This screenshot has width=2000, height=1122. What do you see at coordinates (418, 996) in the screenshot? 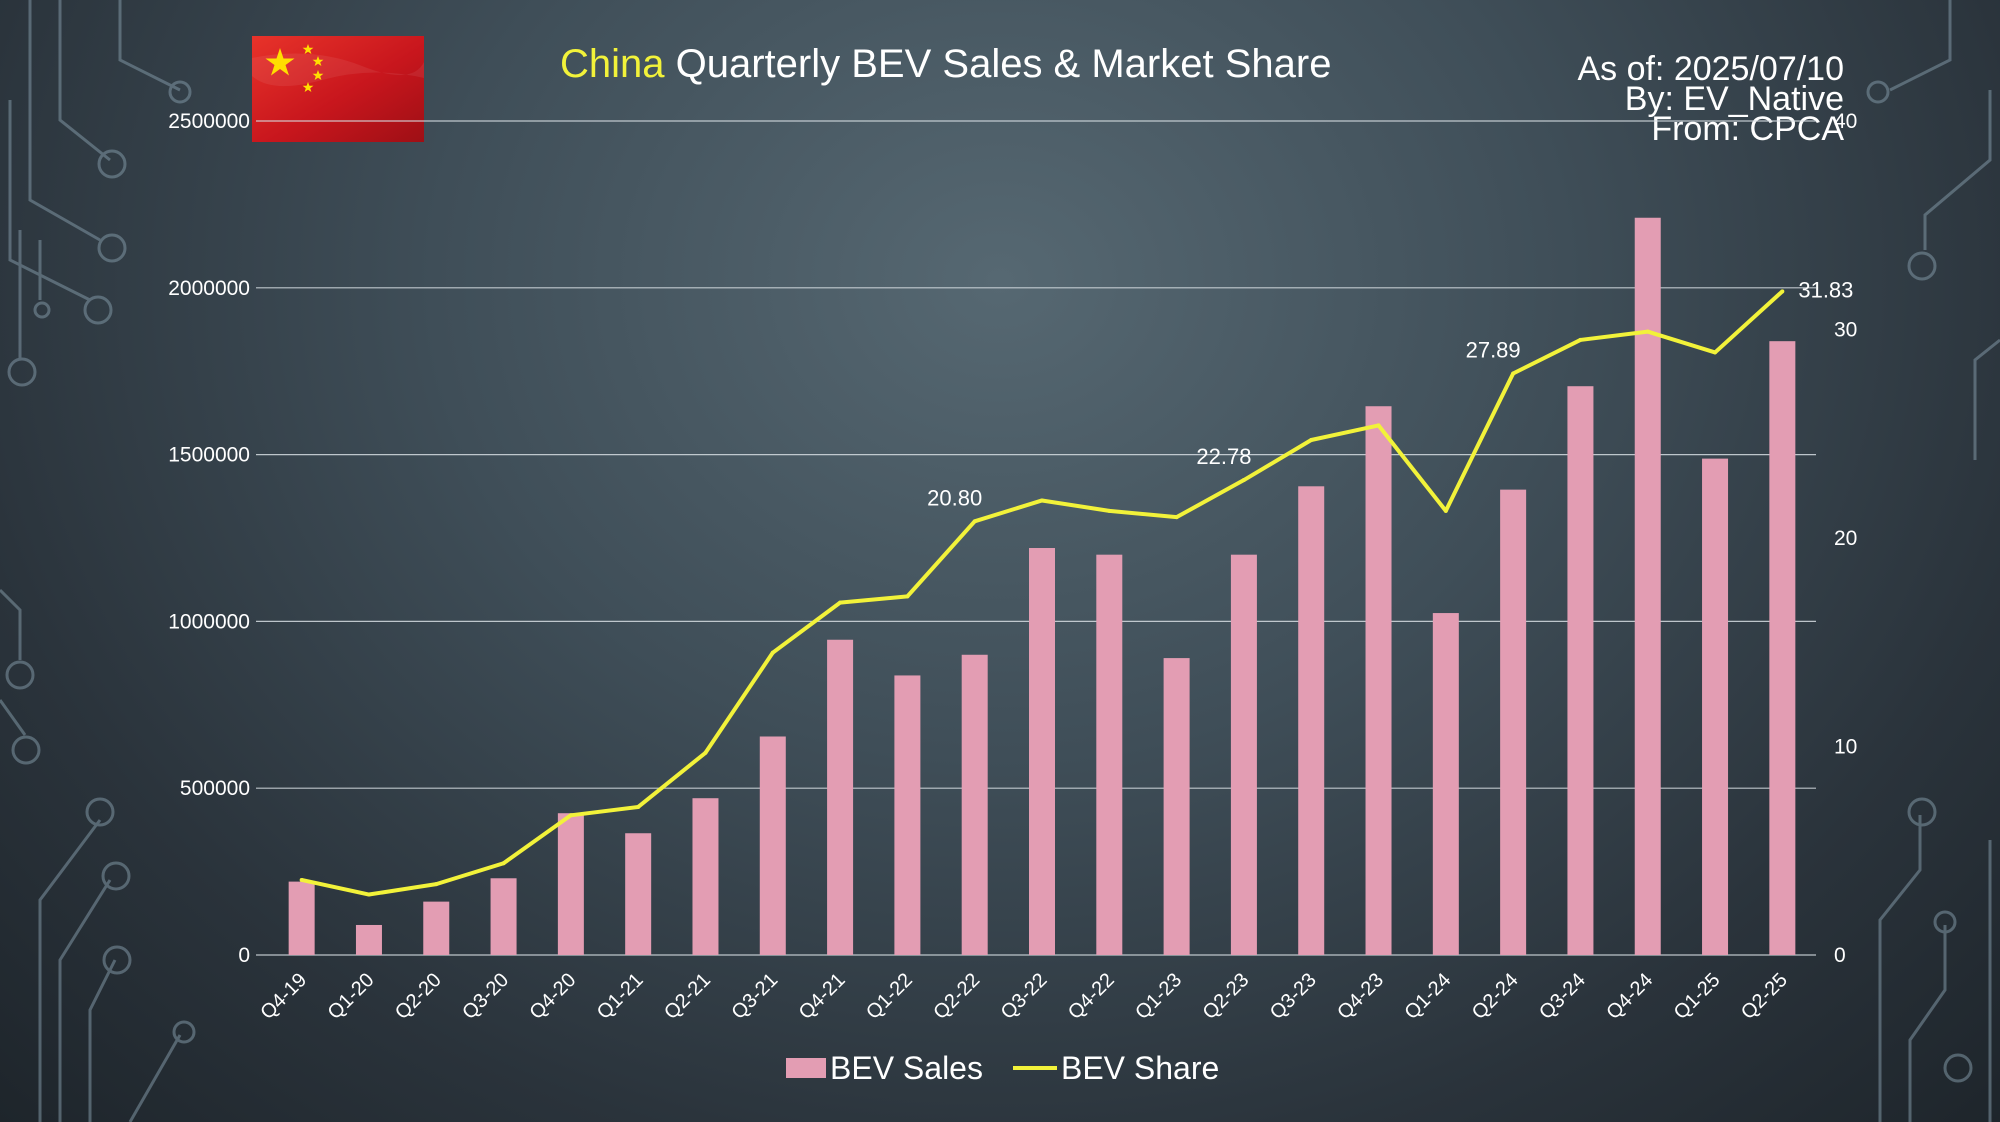
I see `x-tick-label: Q2-20` at bounding box center [418, 996].